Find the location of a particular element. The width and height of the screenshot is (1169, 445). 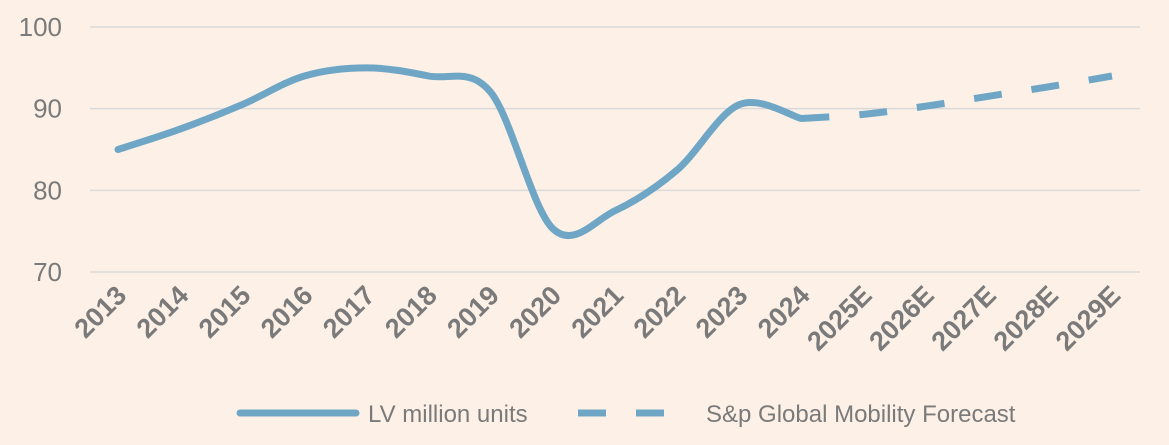

y-tick-label: 90 is located at coordinates (47, 109).